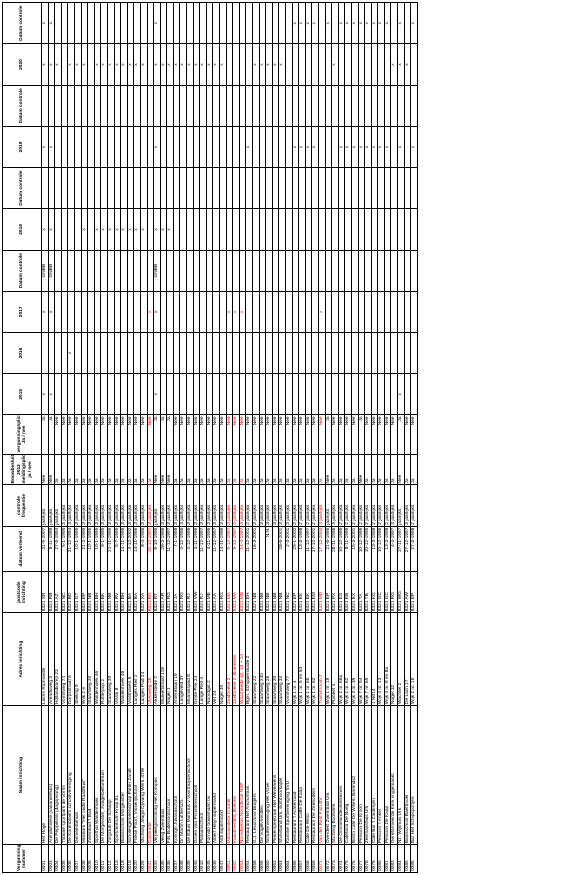 Image resolution: width=562 pixels, height=875 pixels. I want to click on cell-adres: Munnikspad 8, so click(190, 659).